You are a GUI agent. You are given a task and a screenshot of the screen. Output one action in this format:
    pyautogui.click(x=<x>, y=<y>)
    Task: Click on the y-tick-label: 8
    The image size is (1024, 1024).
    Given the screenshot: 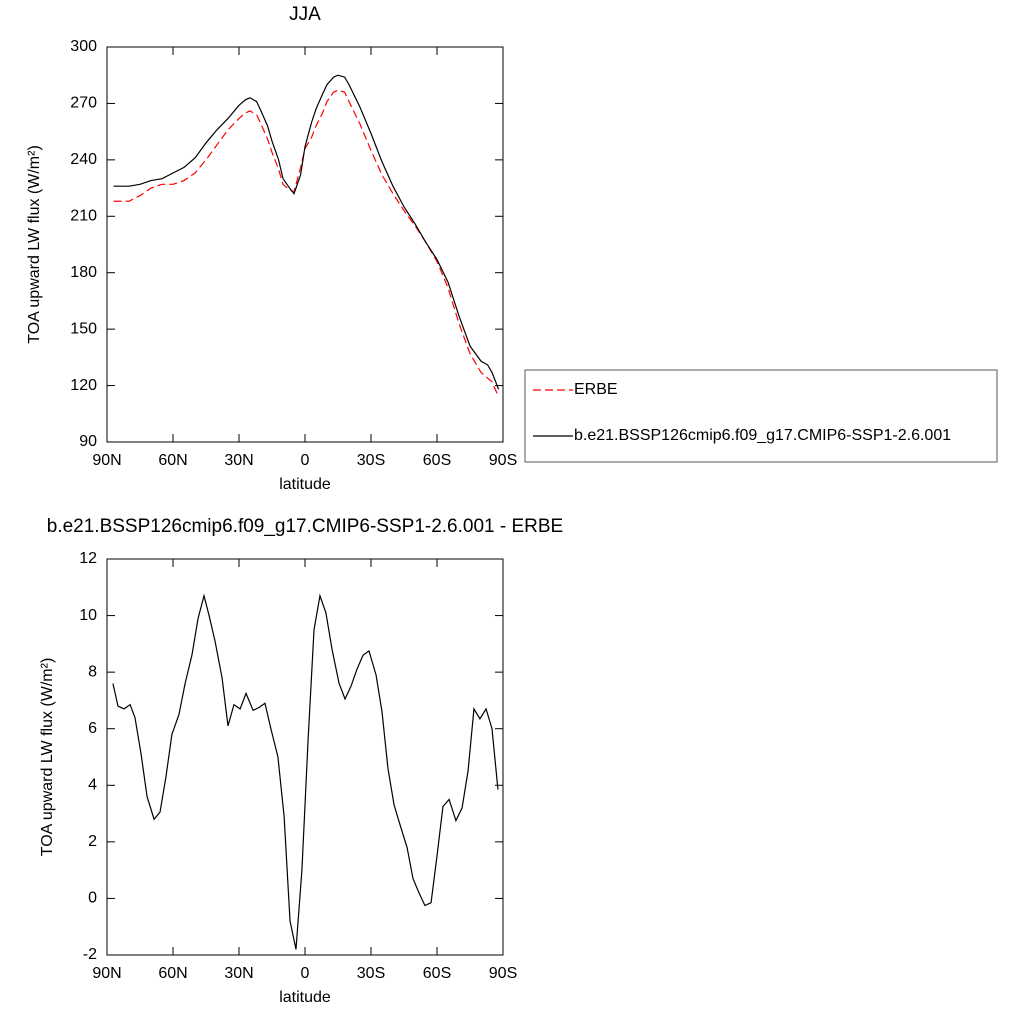 What is the action you would take?
    pyautogui.click(x=92, y=671)
    